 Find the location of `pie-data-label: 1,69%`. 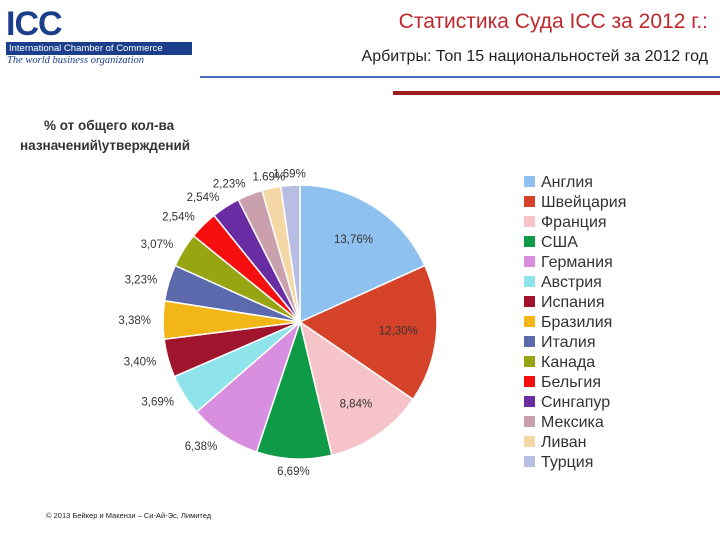

pie-data-label: 1,69% is located at coordinates (289, 174).